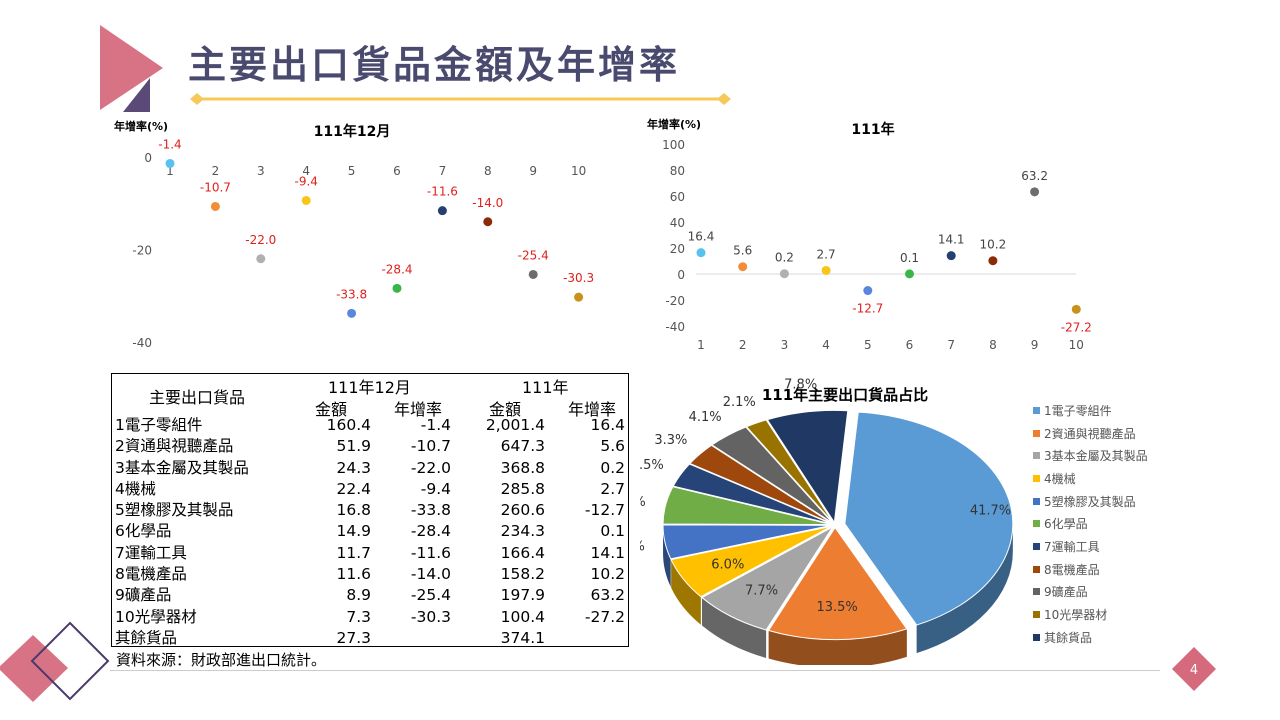 The image size is (1280, 720). Describe the element at coordinates (430, 616) in the screenshot. I see `row-value: -30.3` at that location.